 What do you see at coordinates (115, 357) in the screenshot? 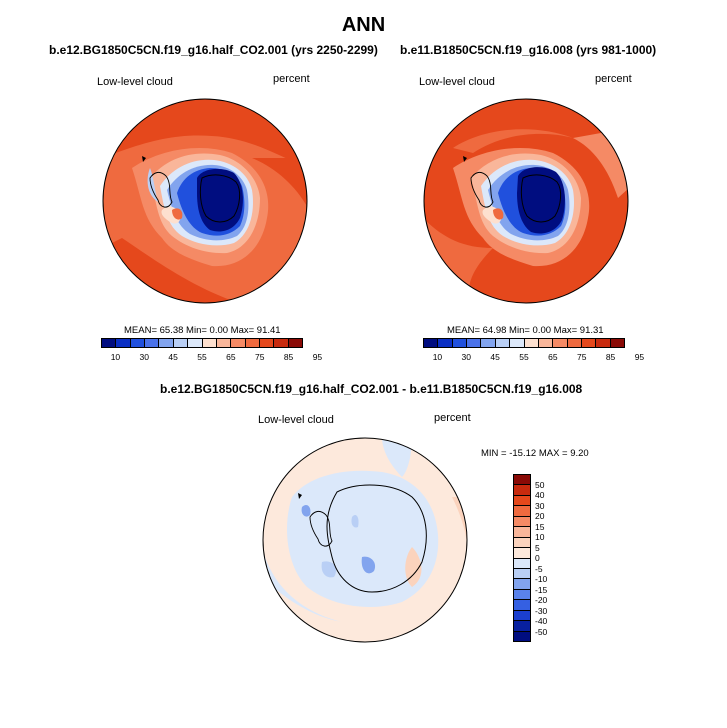
I see `panel1-colorbar-label: 10` at bounding box center [115, 357].